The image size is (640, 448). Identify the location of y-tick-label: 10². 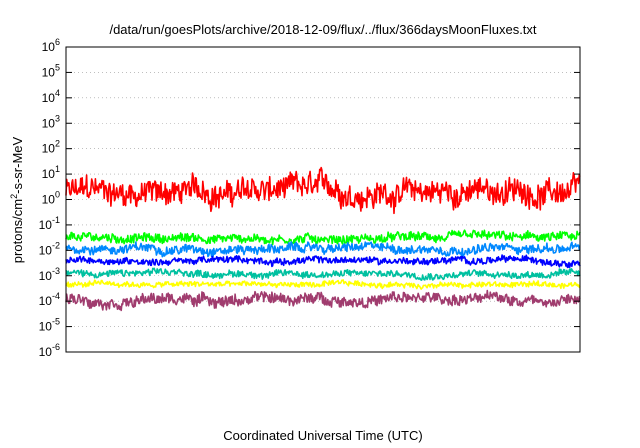
(51, 147).